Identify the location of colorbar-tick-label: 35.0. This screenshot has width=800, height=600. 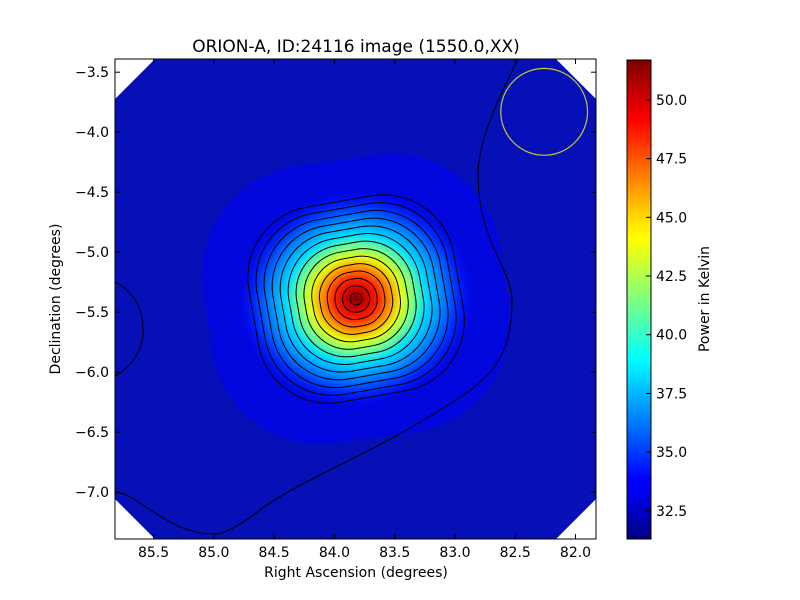
(671, 453).